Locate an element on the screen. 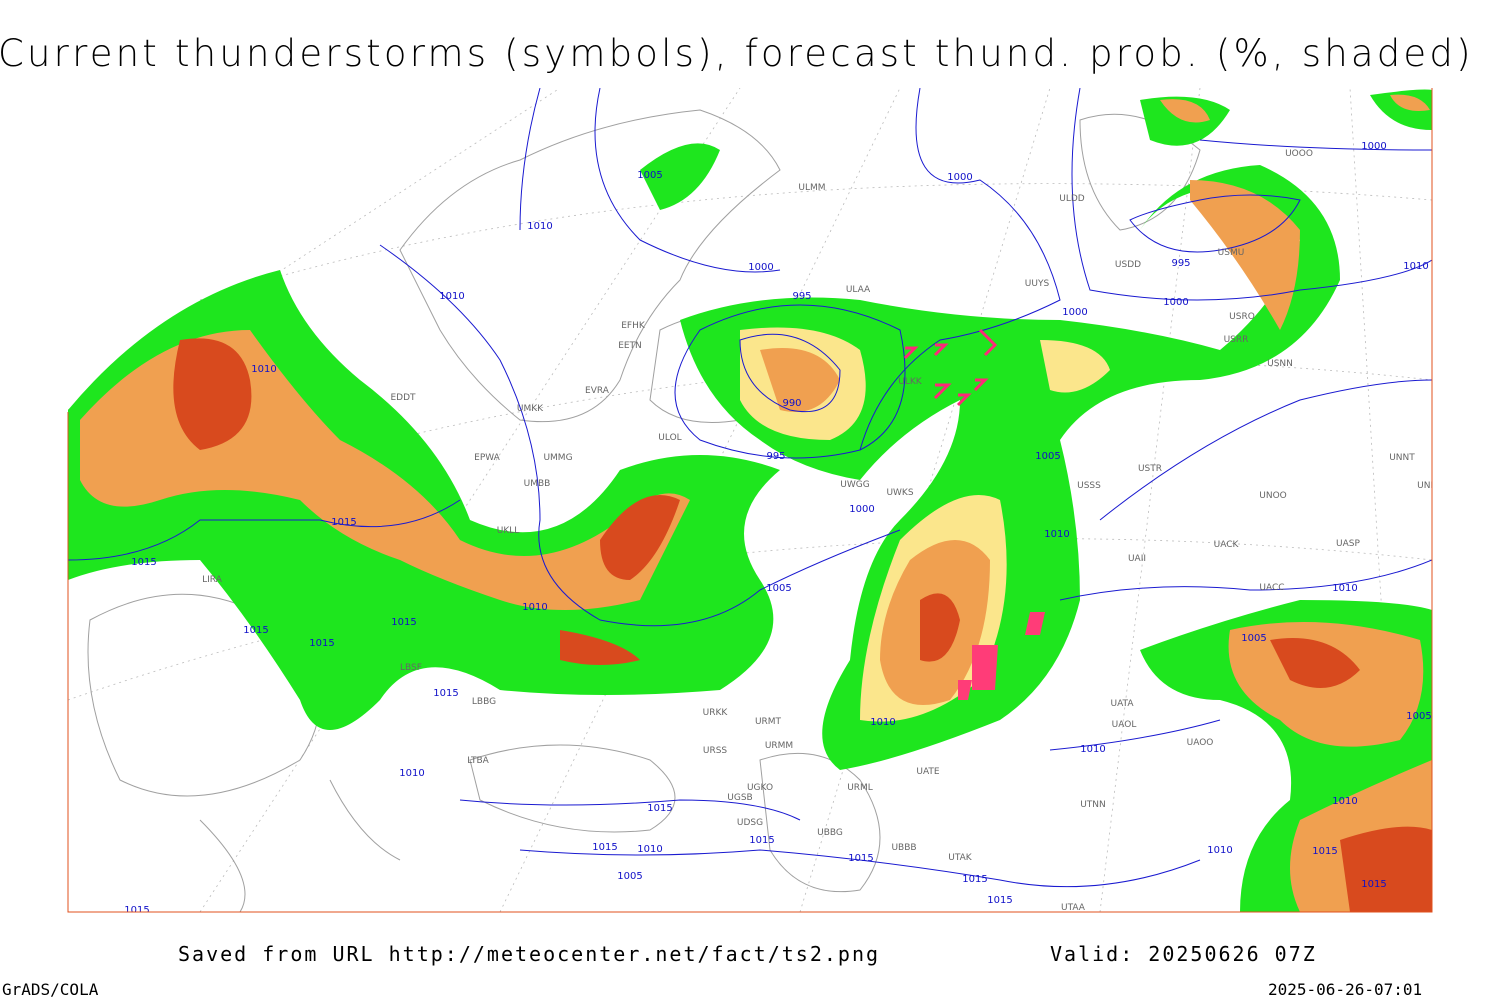  station-label: USMU is located at coordinates (1231, 253).